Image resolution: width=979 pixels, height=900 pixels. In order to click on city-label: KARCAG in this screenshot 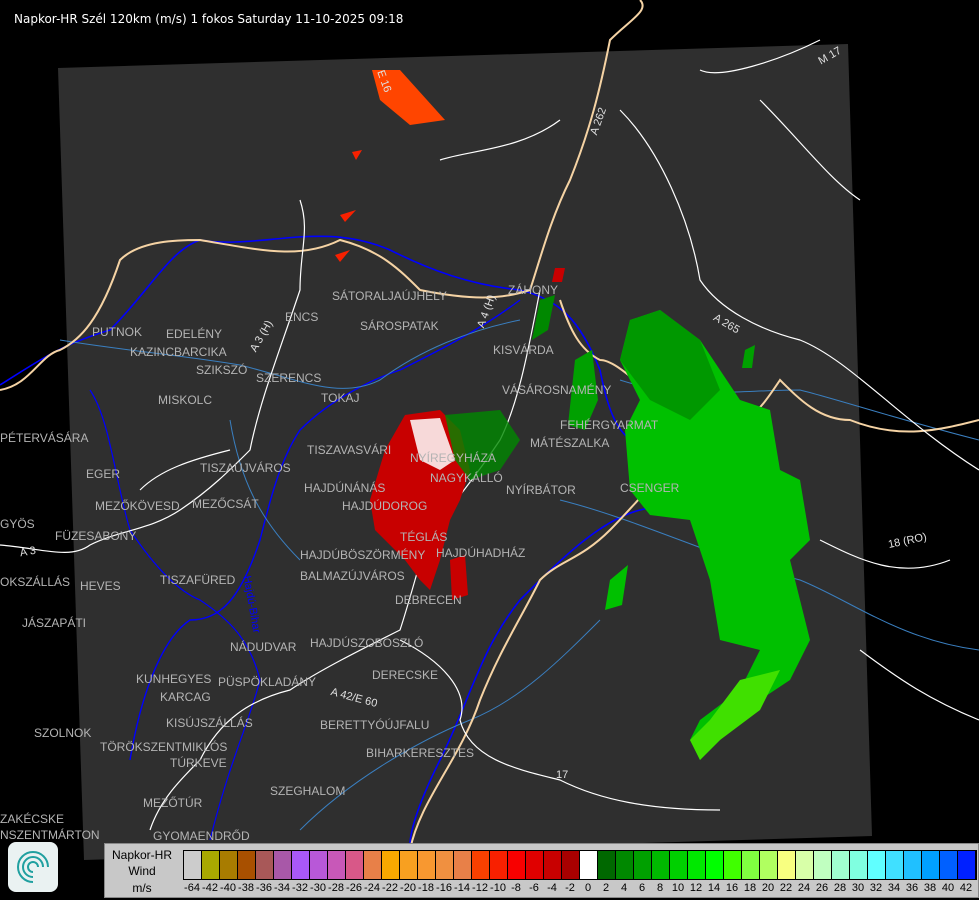, I will do `click(185, 697)`.